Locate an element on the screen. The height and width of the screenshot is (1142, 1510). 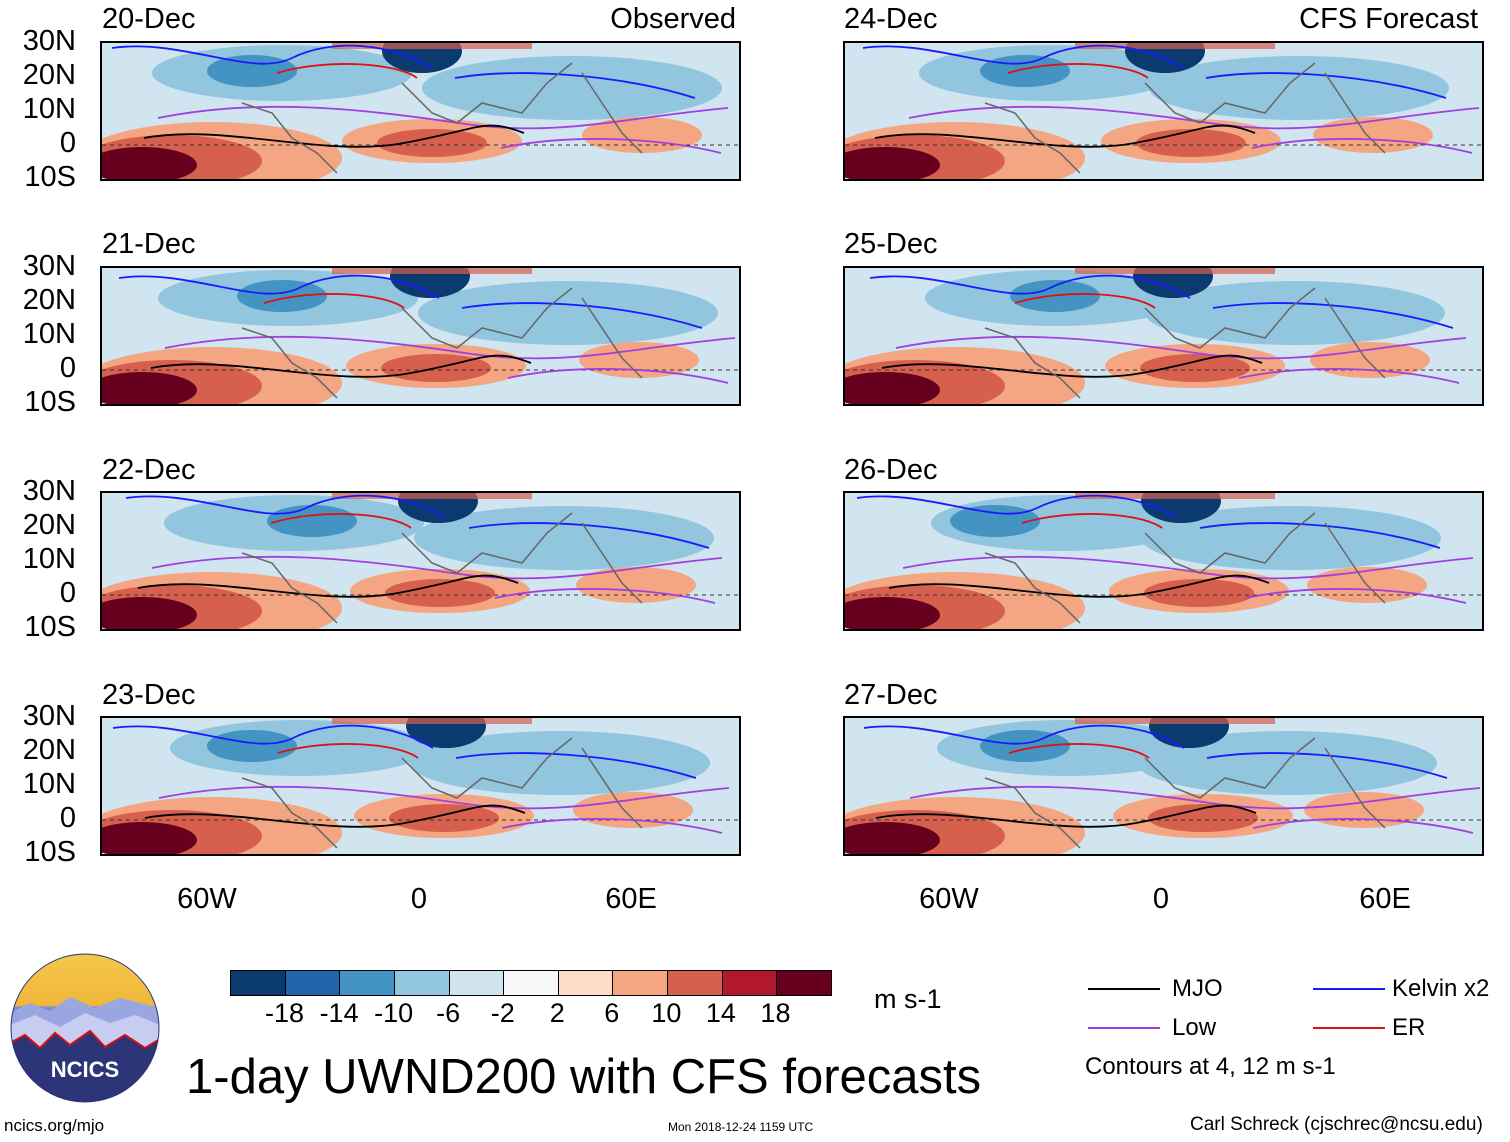
y-tick-row3-1: 20N is located at coordinates (49, 525).